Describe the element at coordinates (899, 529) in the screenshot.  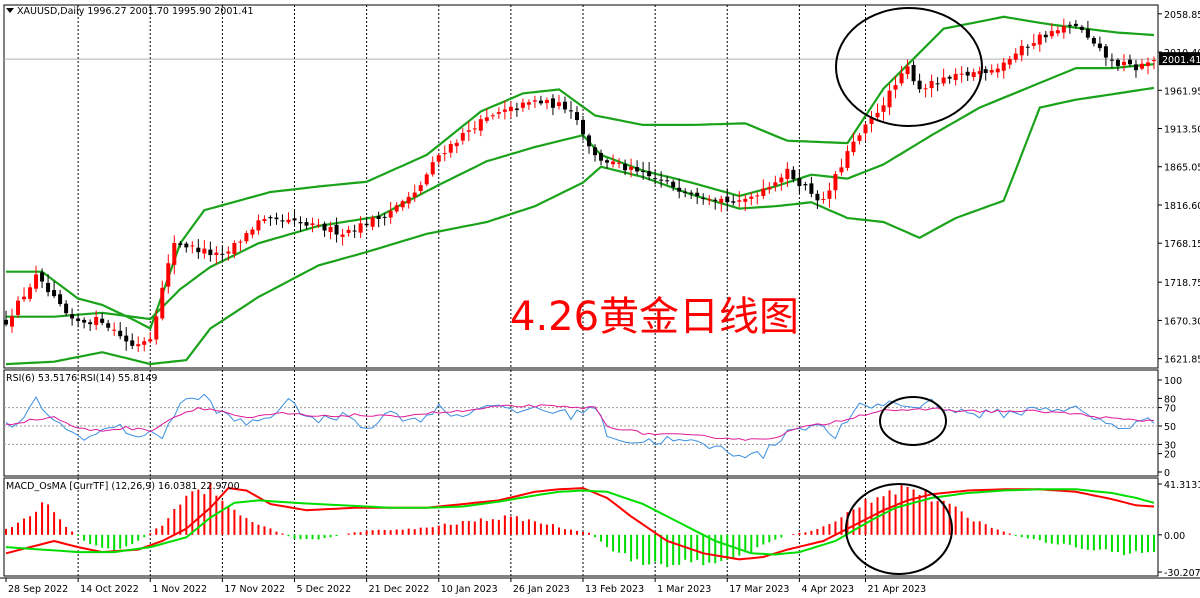
I see `highlight-ellipse-macd` at that location.